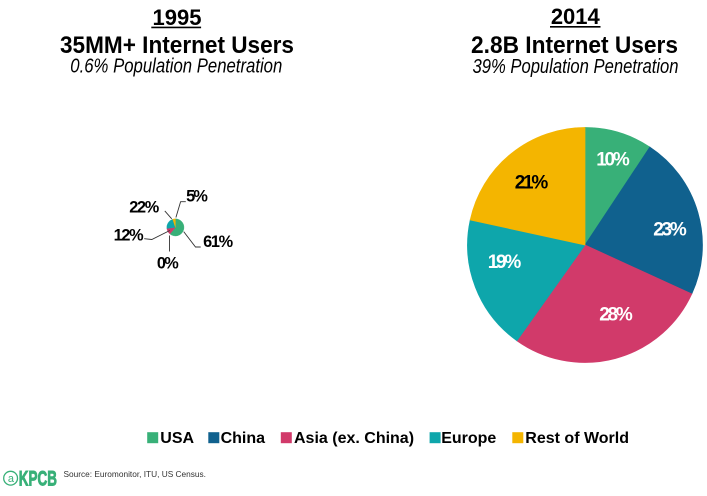 This screenshot has height=496, width=707. What do you see at coordinates (135, 474) in the screenshot?
I see `svg-text:Source: Euromonitor, ITU, US C: Source: Euromonitor, ITU, US Census.` at bounding box center [135, 474].